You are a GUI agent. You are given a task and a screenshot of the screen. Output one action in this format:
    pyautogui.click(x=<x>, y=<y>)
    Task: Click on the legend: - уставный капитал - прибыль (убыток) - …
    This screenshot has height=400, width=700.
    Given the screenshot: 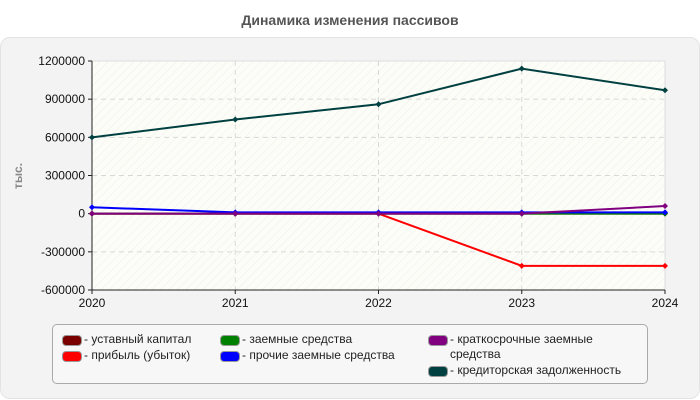 What is the action you would take?
    pyautogui.click(x=350, y=354)
    